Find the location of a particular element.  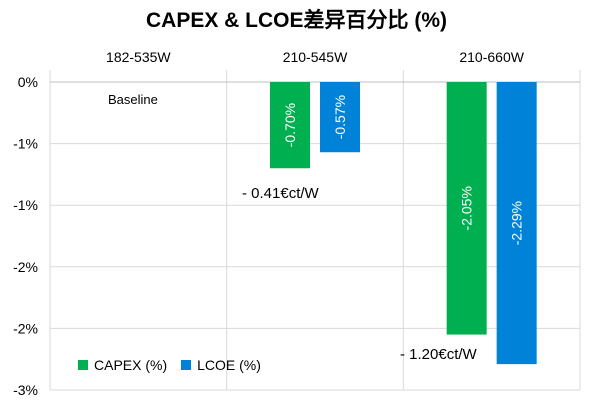

y-tick-label: 0% is located at coordinates (28, 82).